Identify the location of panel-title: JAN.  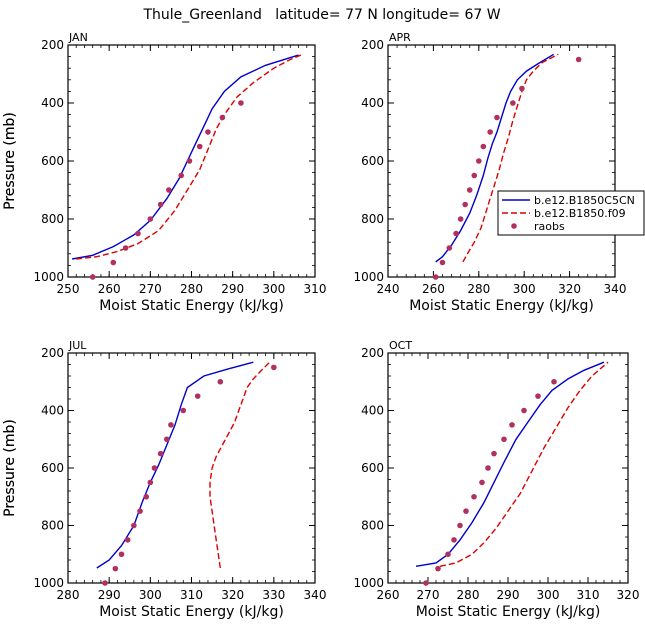
(78, 37).